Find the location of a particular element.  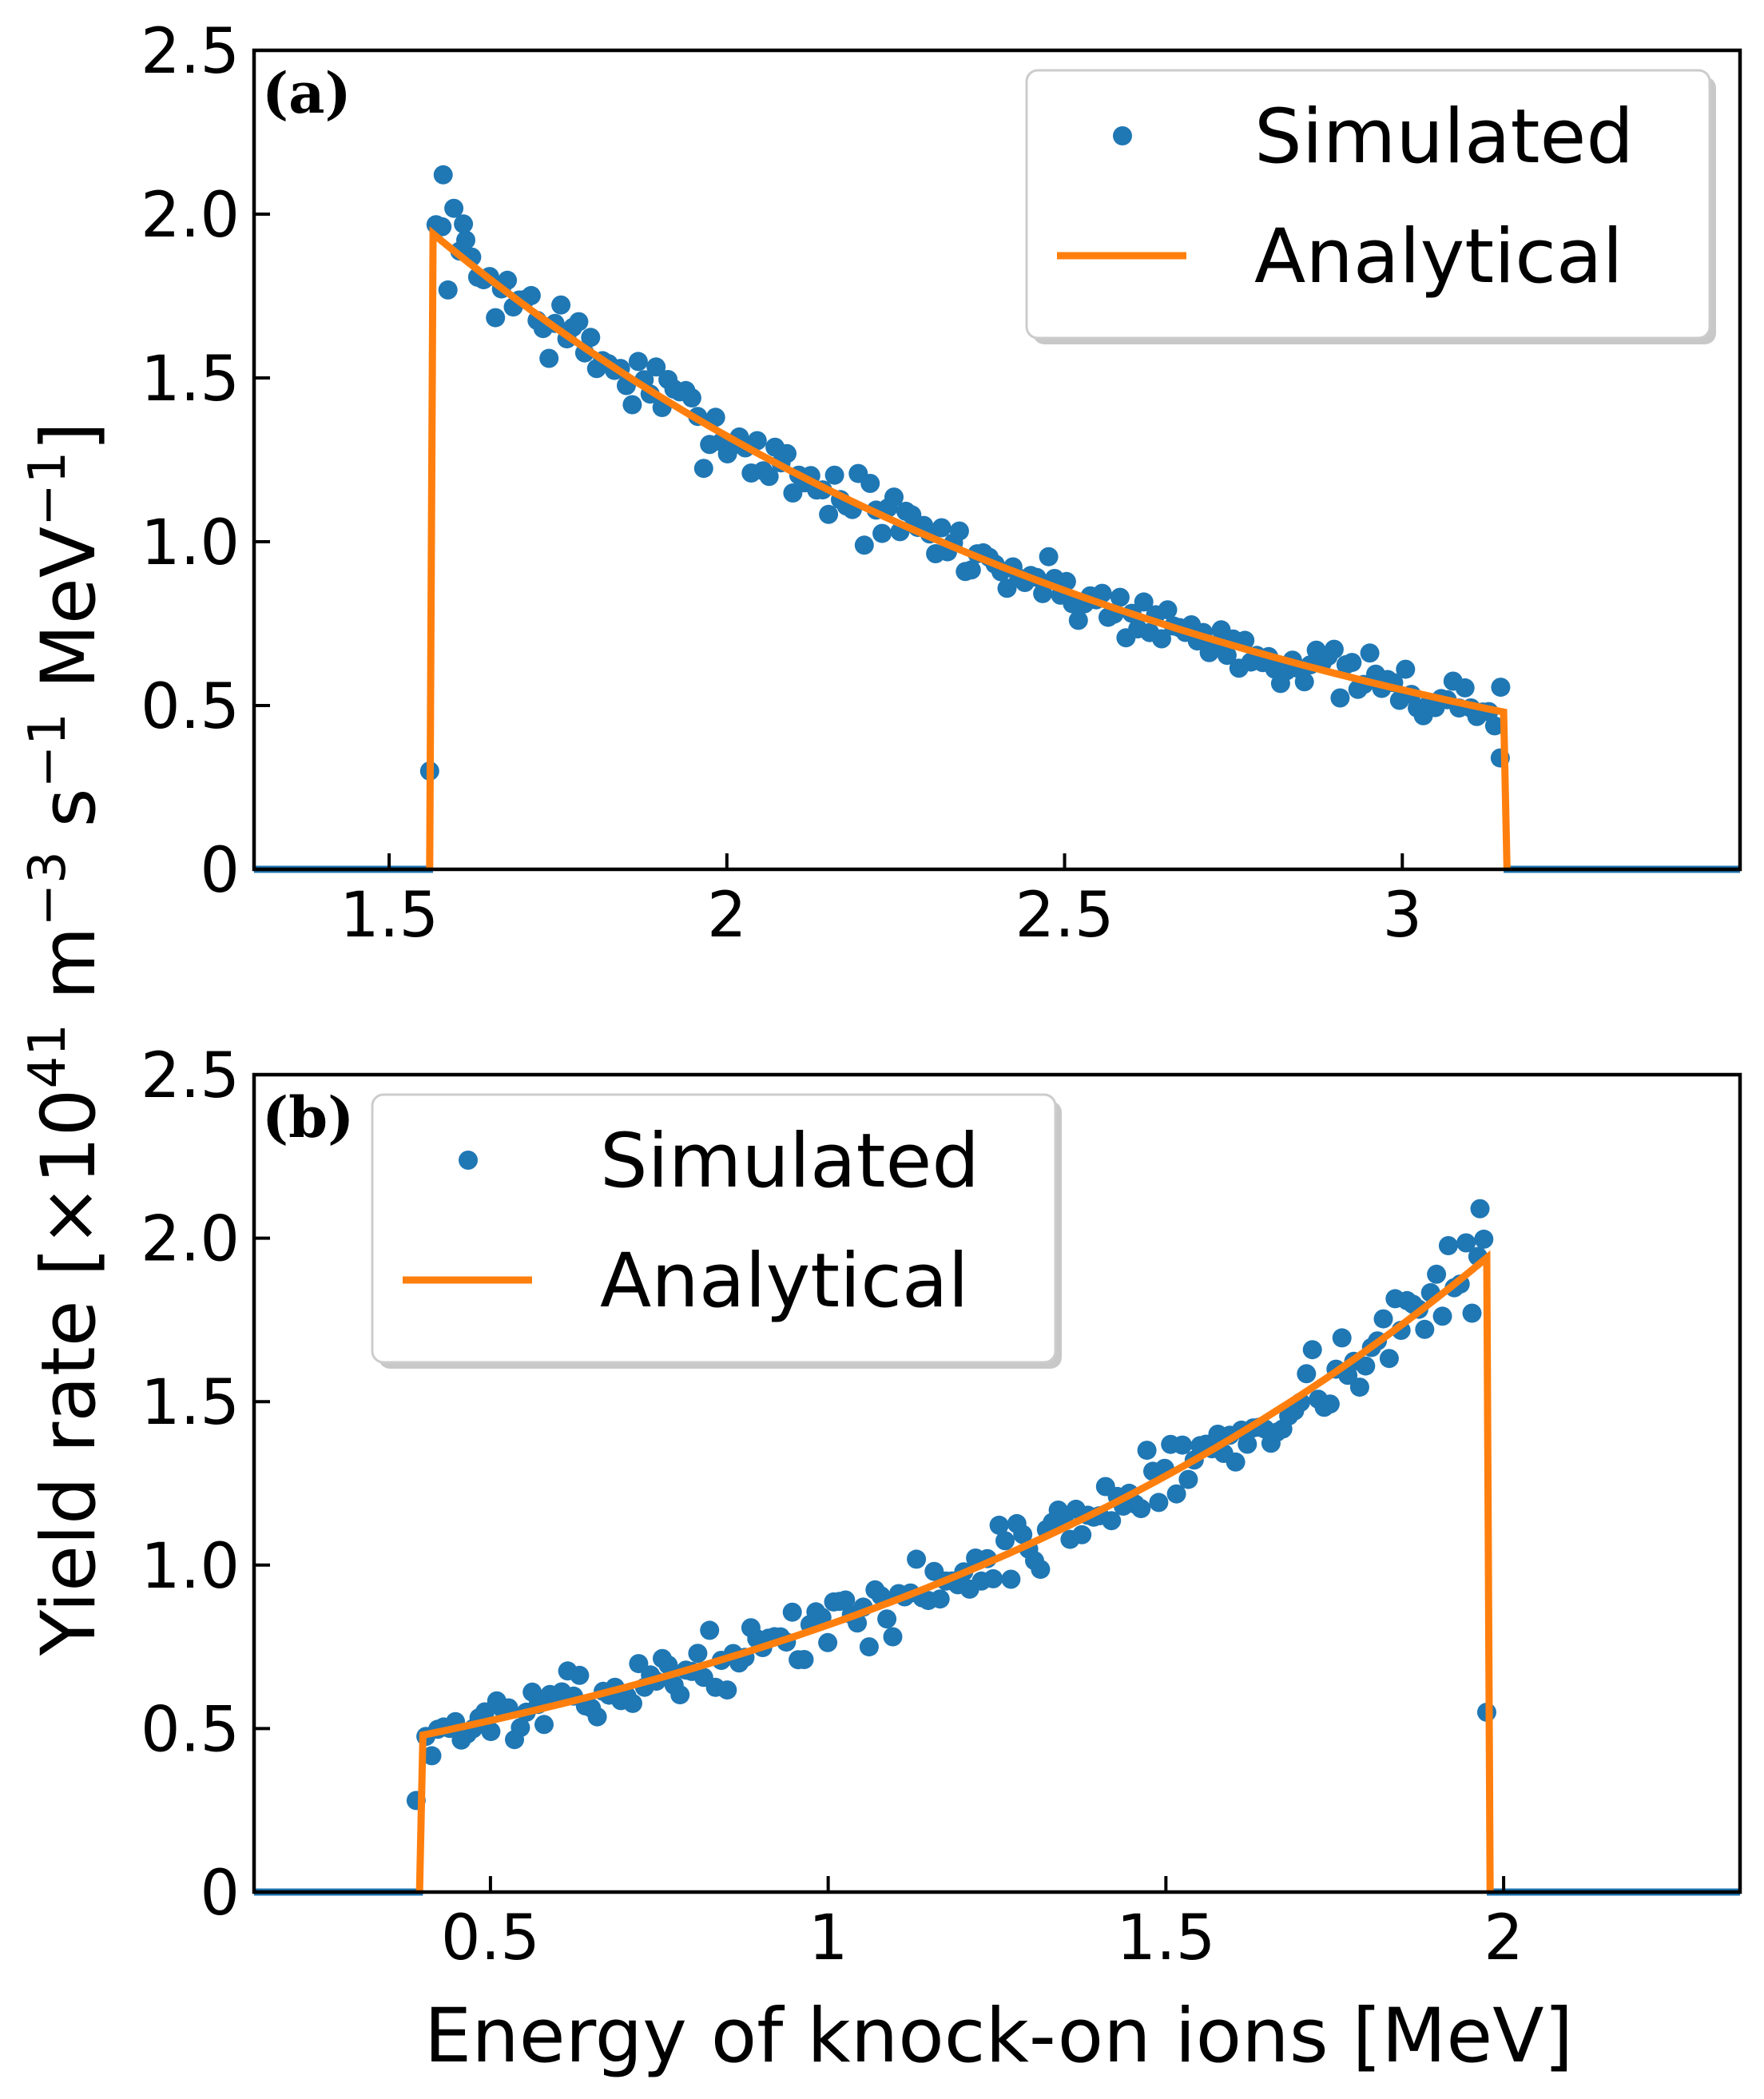

legend-analytical-label: Analytical is located at coordinates (784, 1281).